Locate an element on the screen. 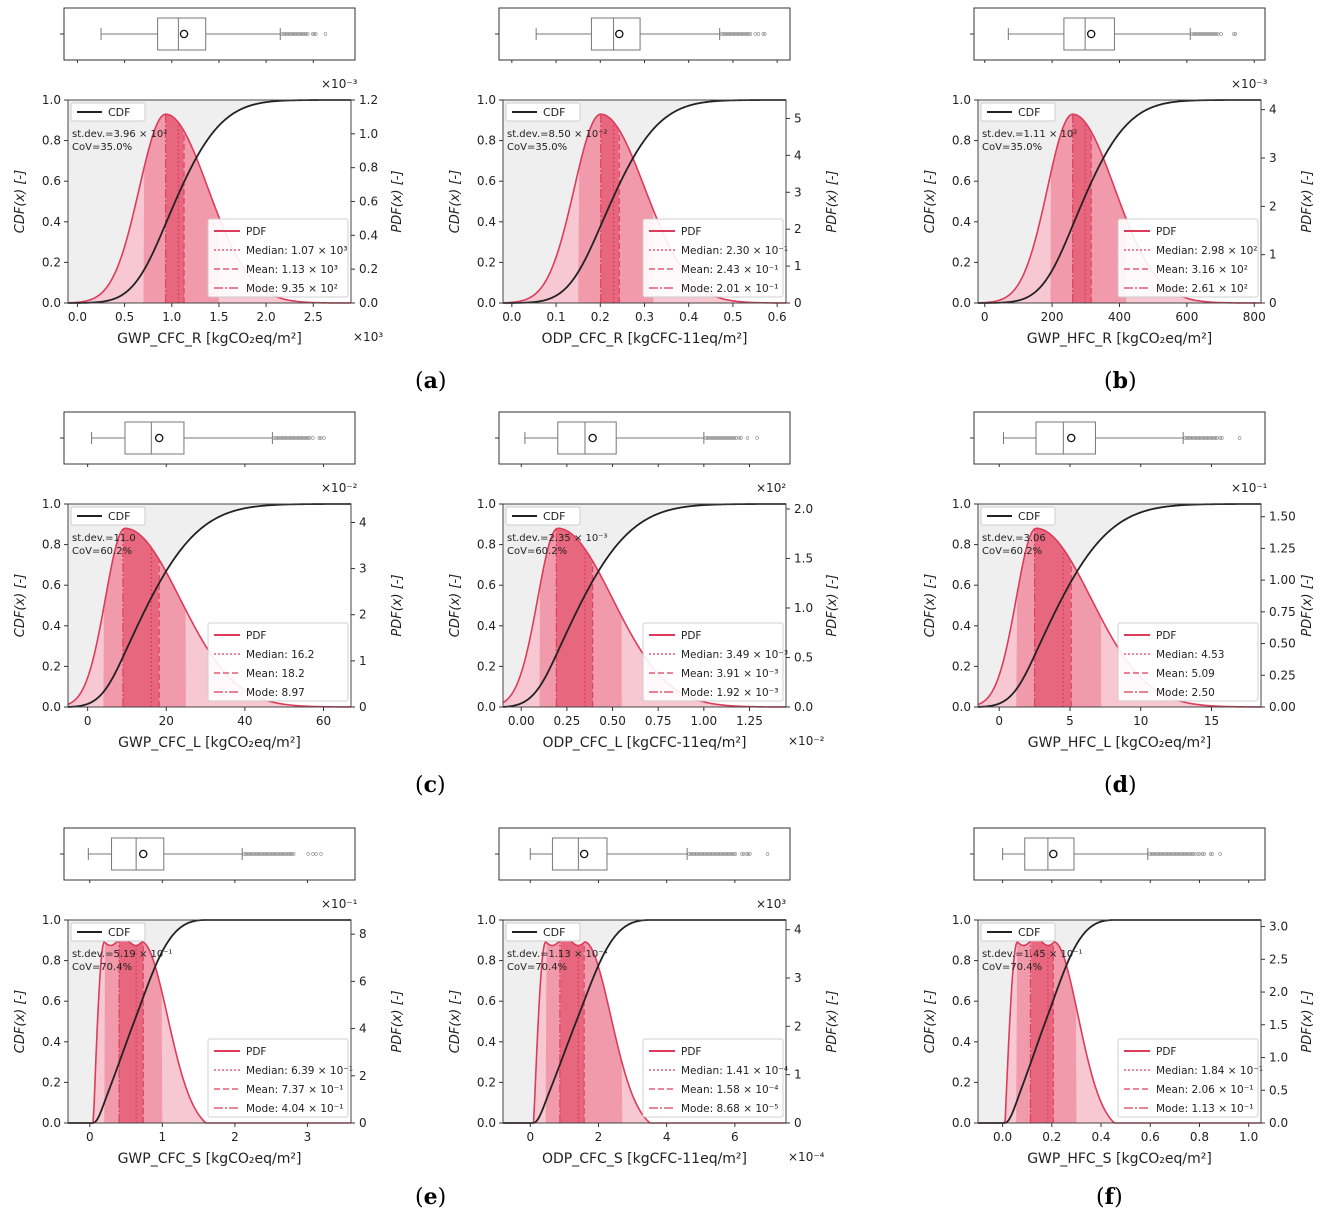 The image size is (1329, 1216). x-tick-label: 0.25 is located at coordinates (567, 721).